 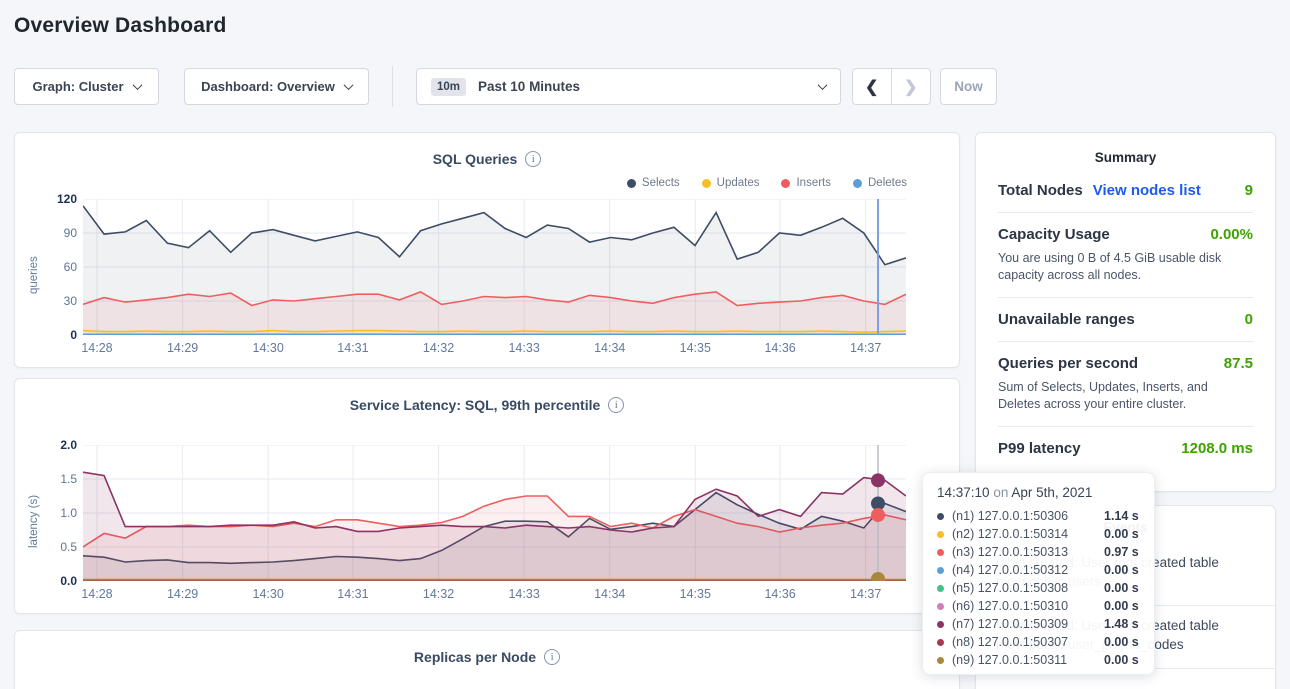 I want to click on tooltip-node-row: (n8) 127.0.0.1:50307 0.00 s, so click(x=1038, y=642).